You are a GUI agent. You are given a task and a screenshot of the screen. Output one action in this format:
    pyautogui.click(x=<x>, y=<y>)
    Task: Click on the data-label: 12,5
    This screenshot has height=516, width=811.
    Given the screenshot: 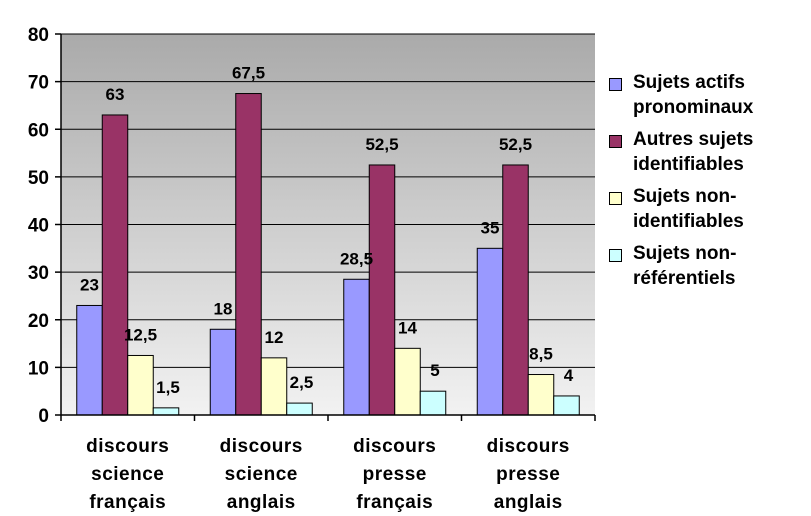 What is the action you would take?
    pyautogui.click(x=140, y=334)
    